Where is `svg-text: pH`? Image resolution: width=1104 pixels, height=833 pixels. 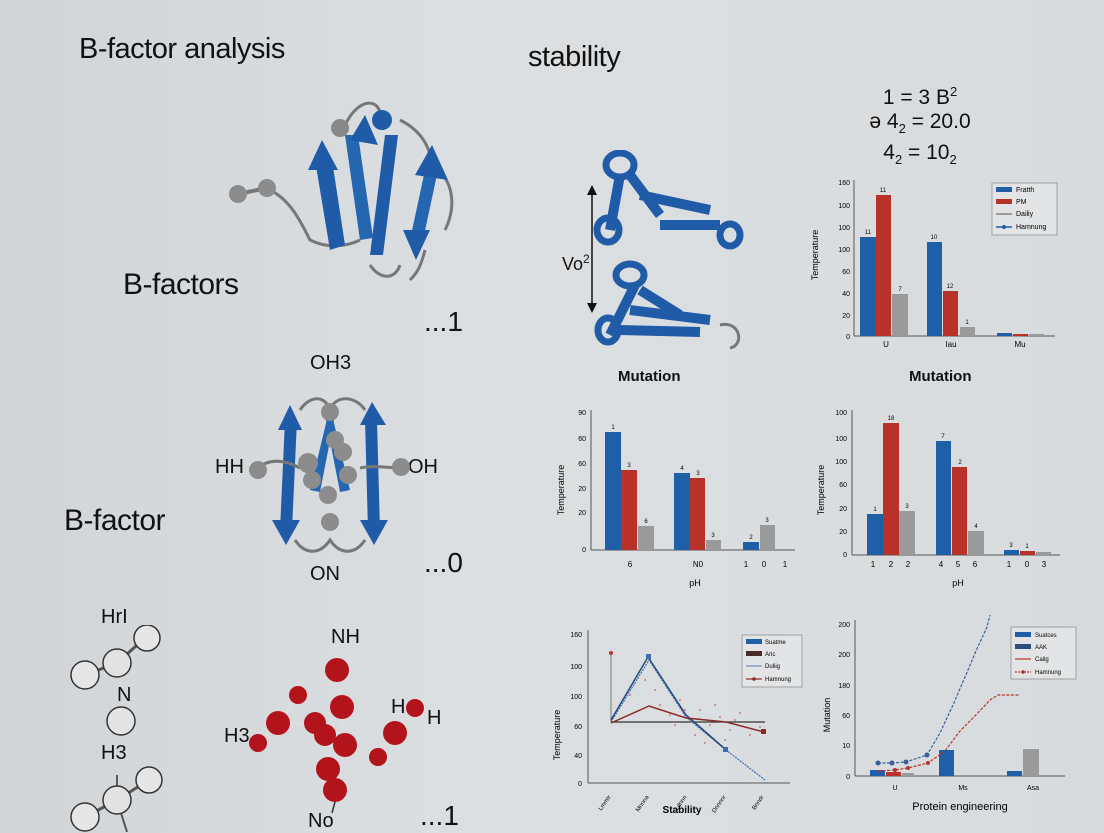 svg-text: pH is located at coordinates (958, 583).